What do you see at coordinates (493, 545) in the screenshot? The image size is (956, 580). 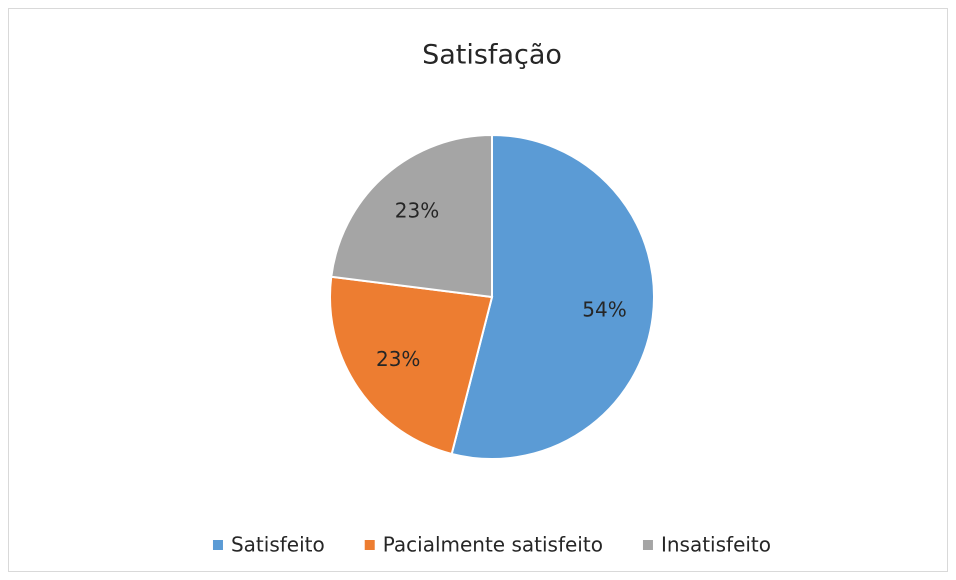 I see `legend-label: Pacialmente satisfeito` at bounding box center [493, 545].